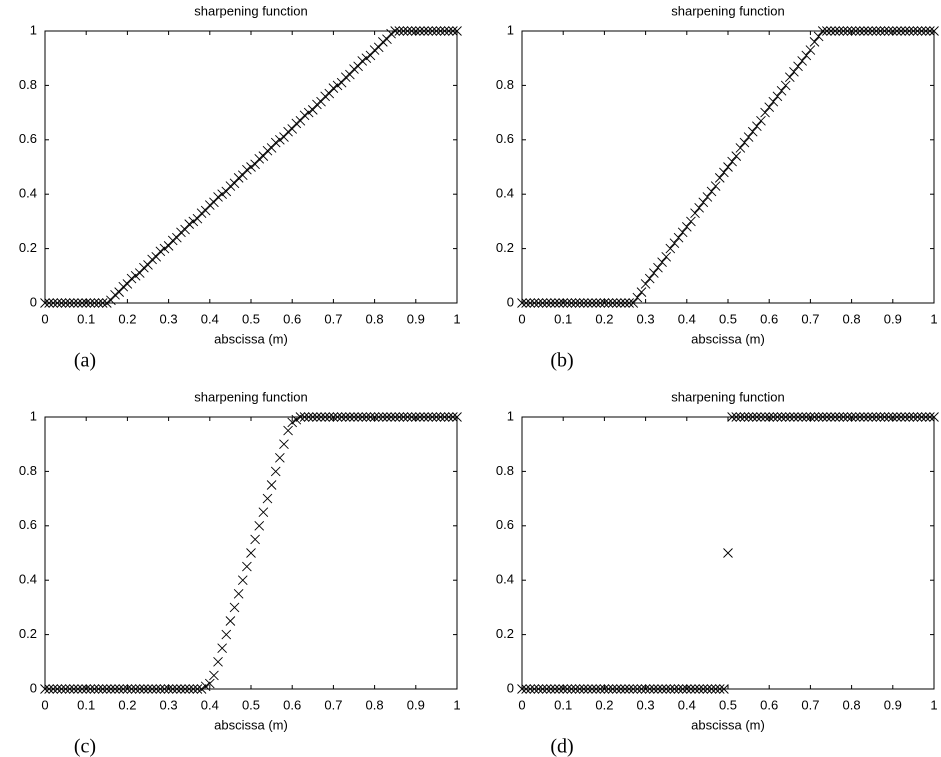  What do you see at coordinates (604, 318) in the screenshot?
I see `x-tick-label: 0.2` at bounding box center [604, 318].